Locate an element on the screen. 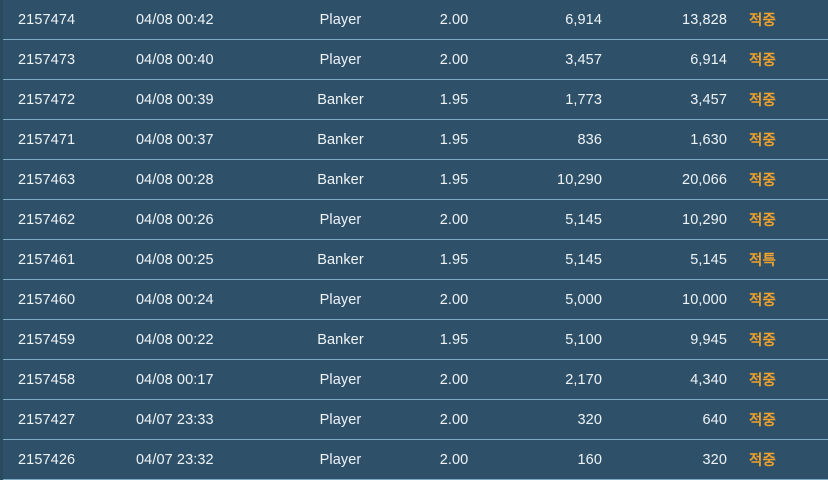 This screenshot has width=828, height=480. cell-payout: 6,914 is located at coordinates (708, 59).